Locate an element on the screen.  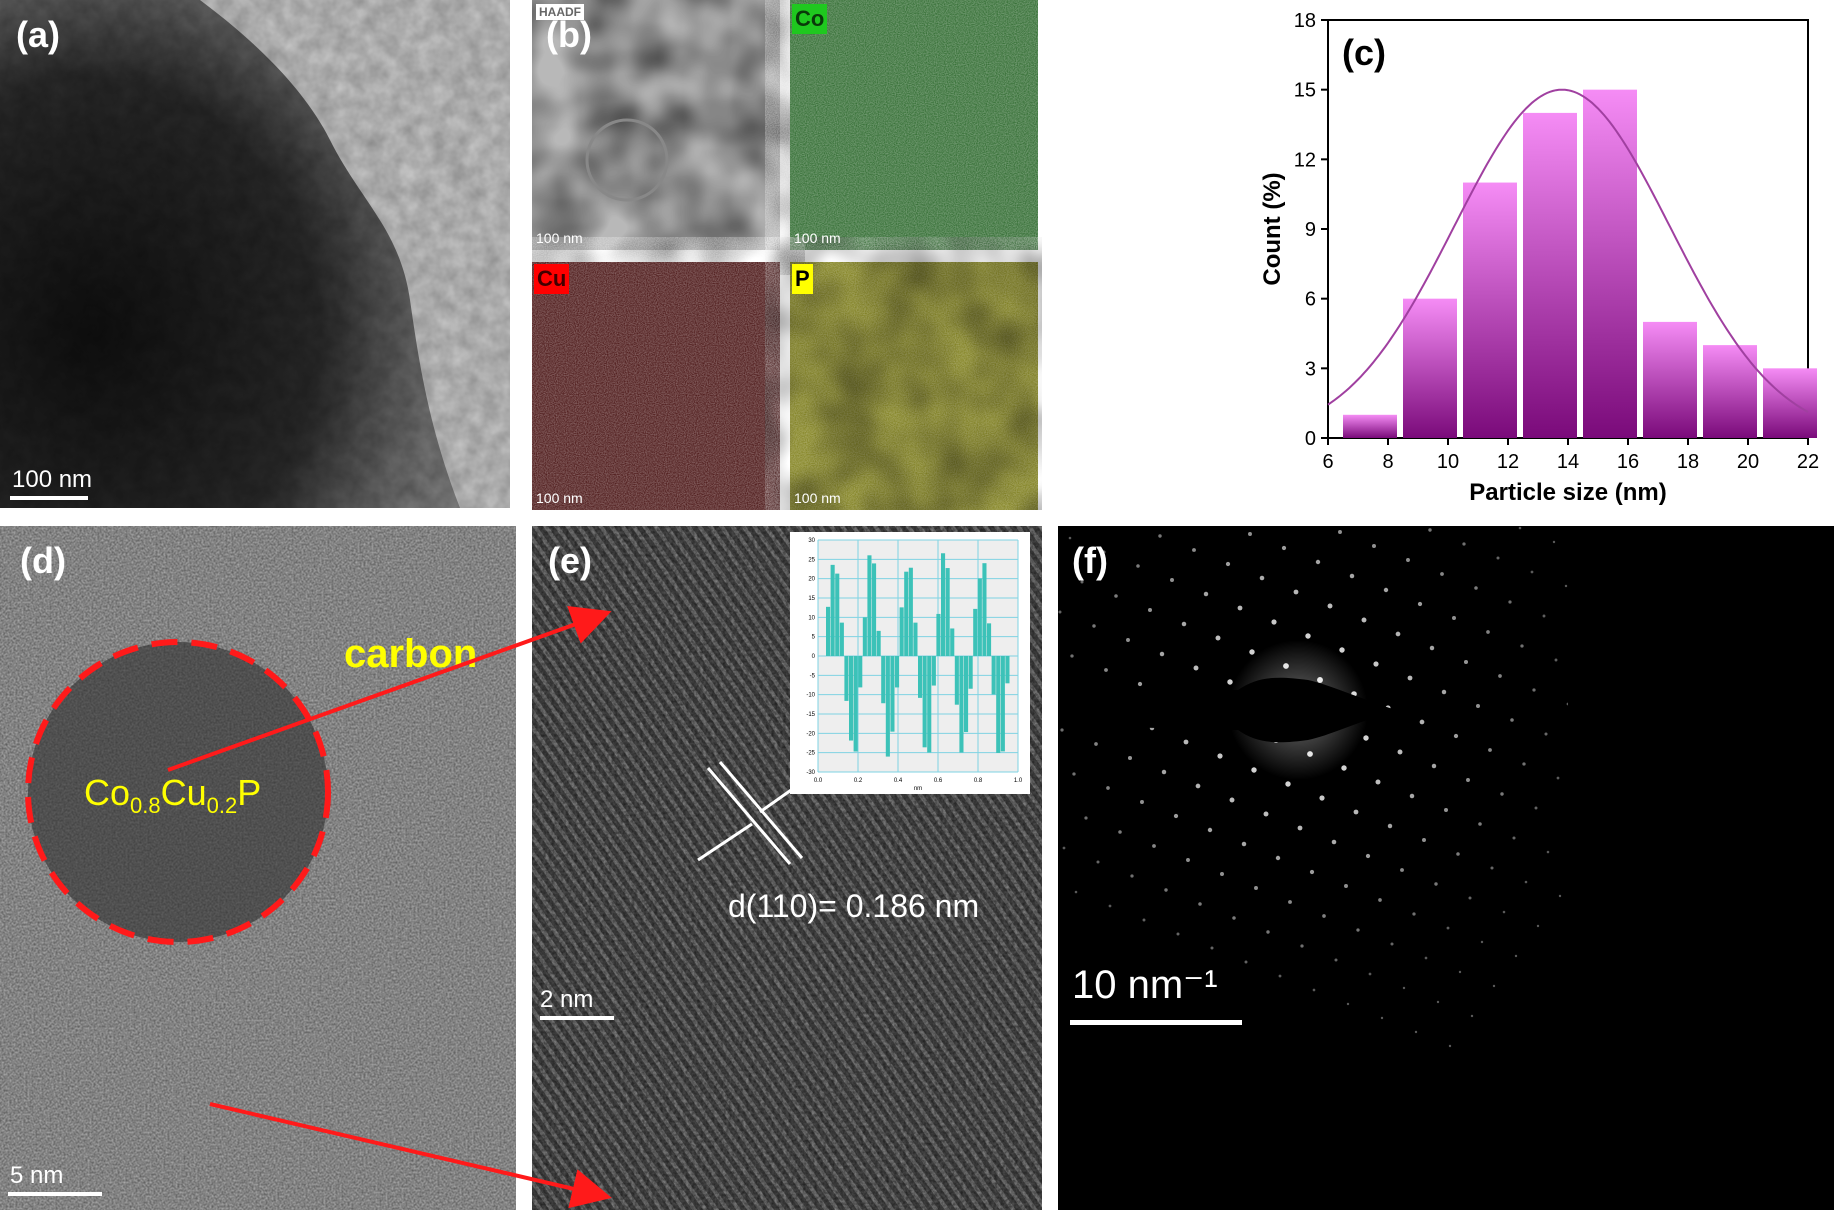
inset-x-tick-label: 0.2 is located at coordinates (858, 781).